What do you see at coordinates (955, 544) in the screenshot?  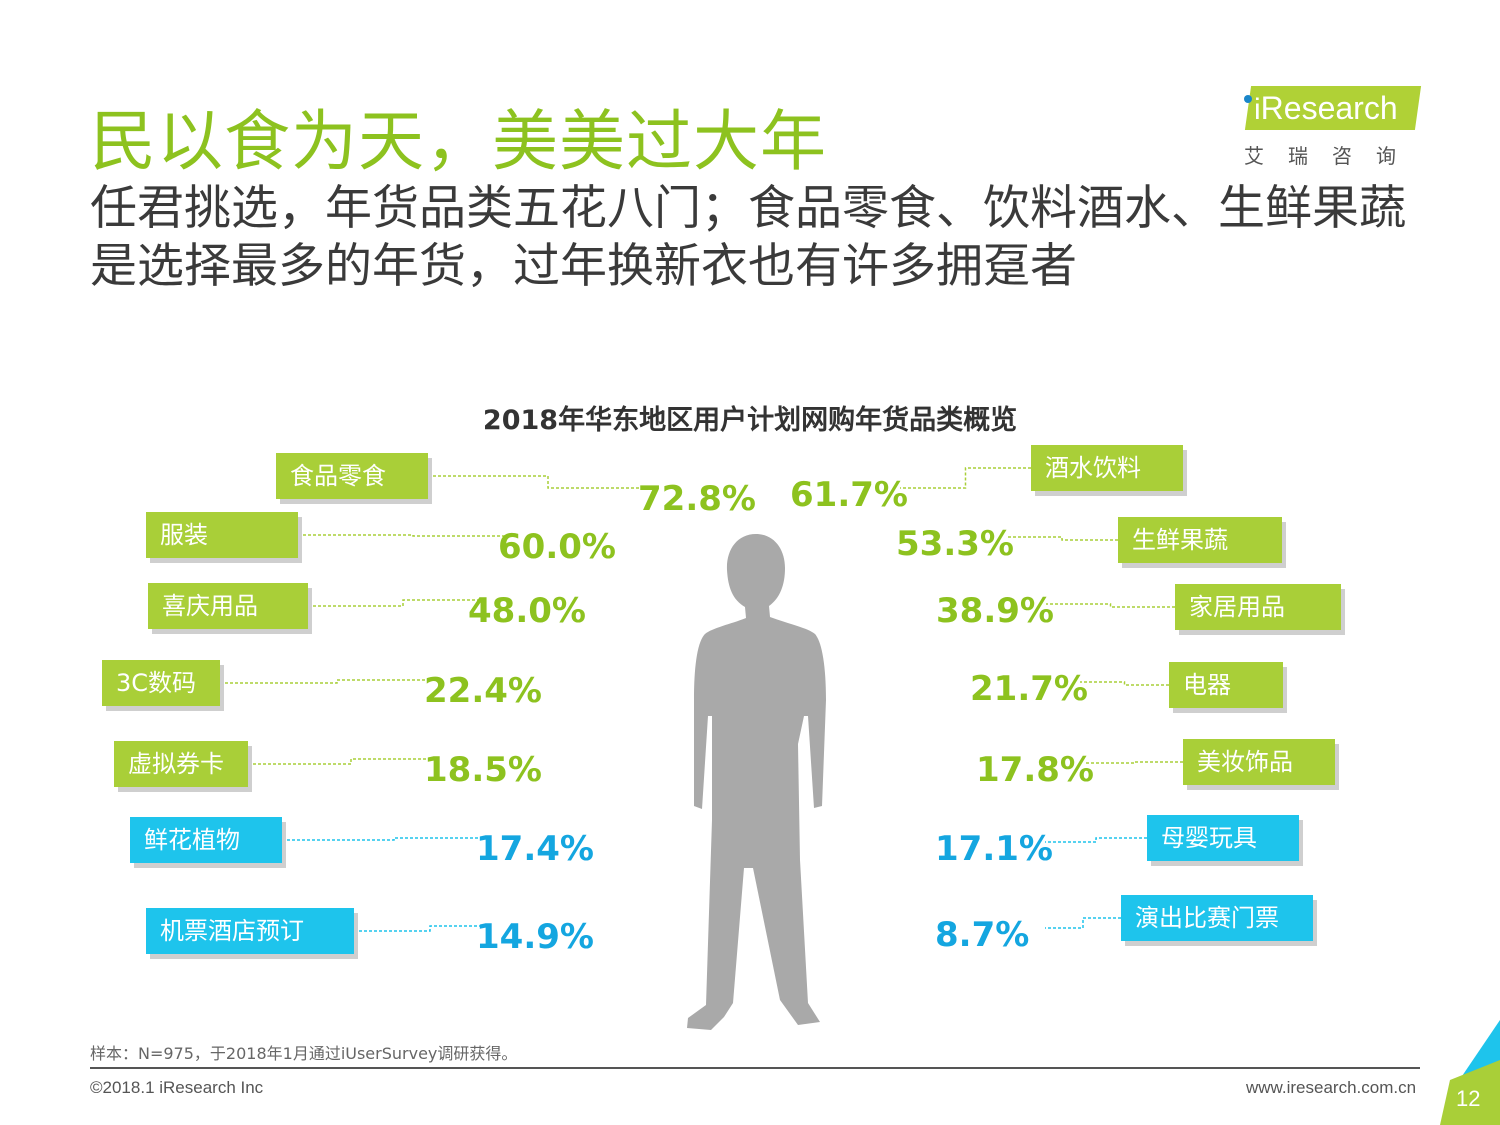 I see `value-label: 53.3%` at bounding box center [955, 544].